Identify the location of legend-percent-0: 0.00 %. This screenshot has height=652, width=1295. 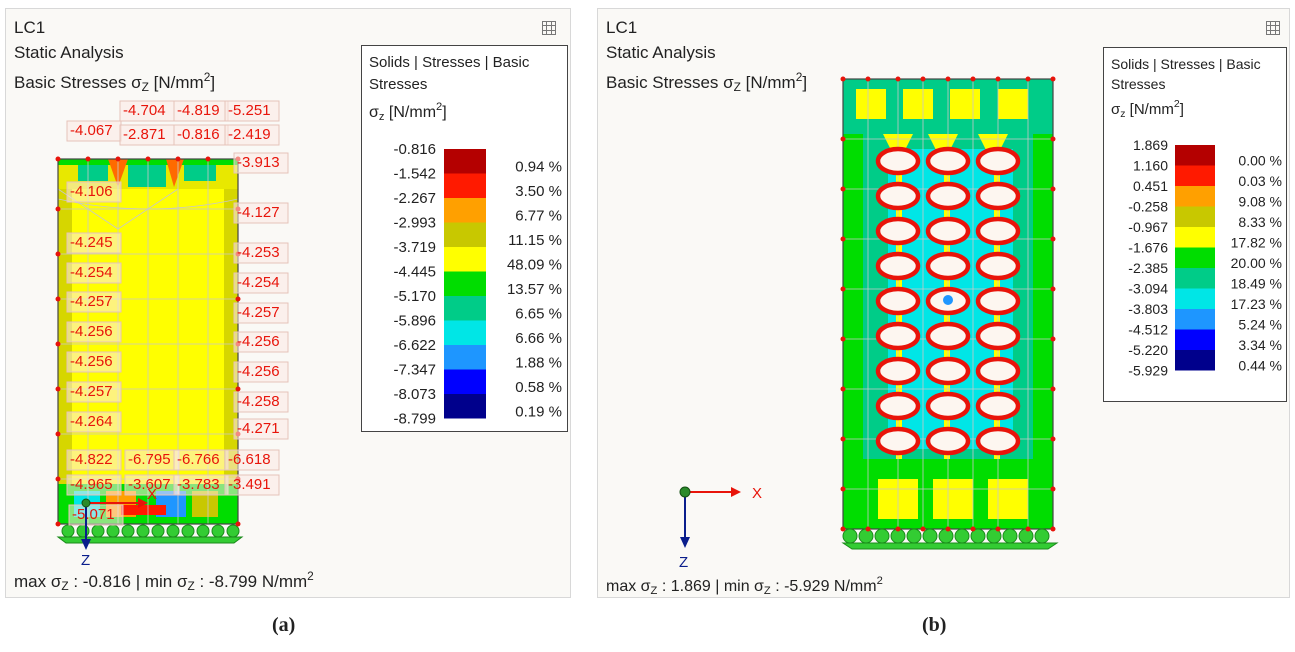
(1260, 160).